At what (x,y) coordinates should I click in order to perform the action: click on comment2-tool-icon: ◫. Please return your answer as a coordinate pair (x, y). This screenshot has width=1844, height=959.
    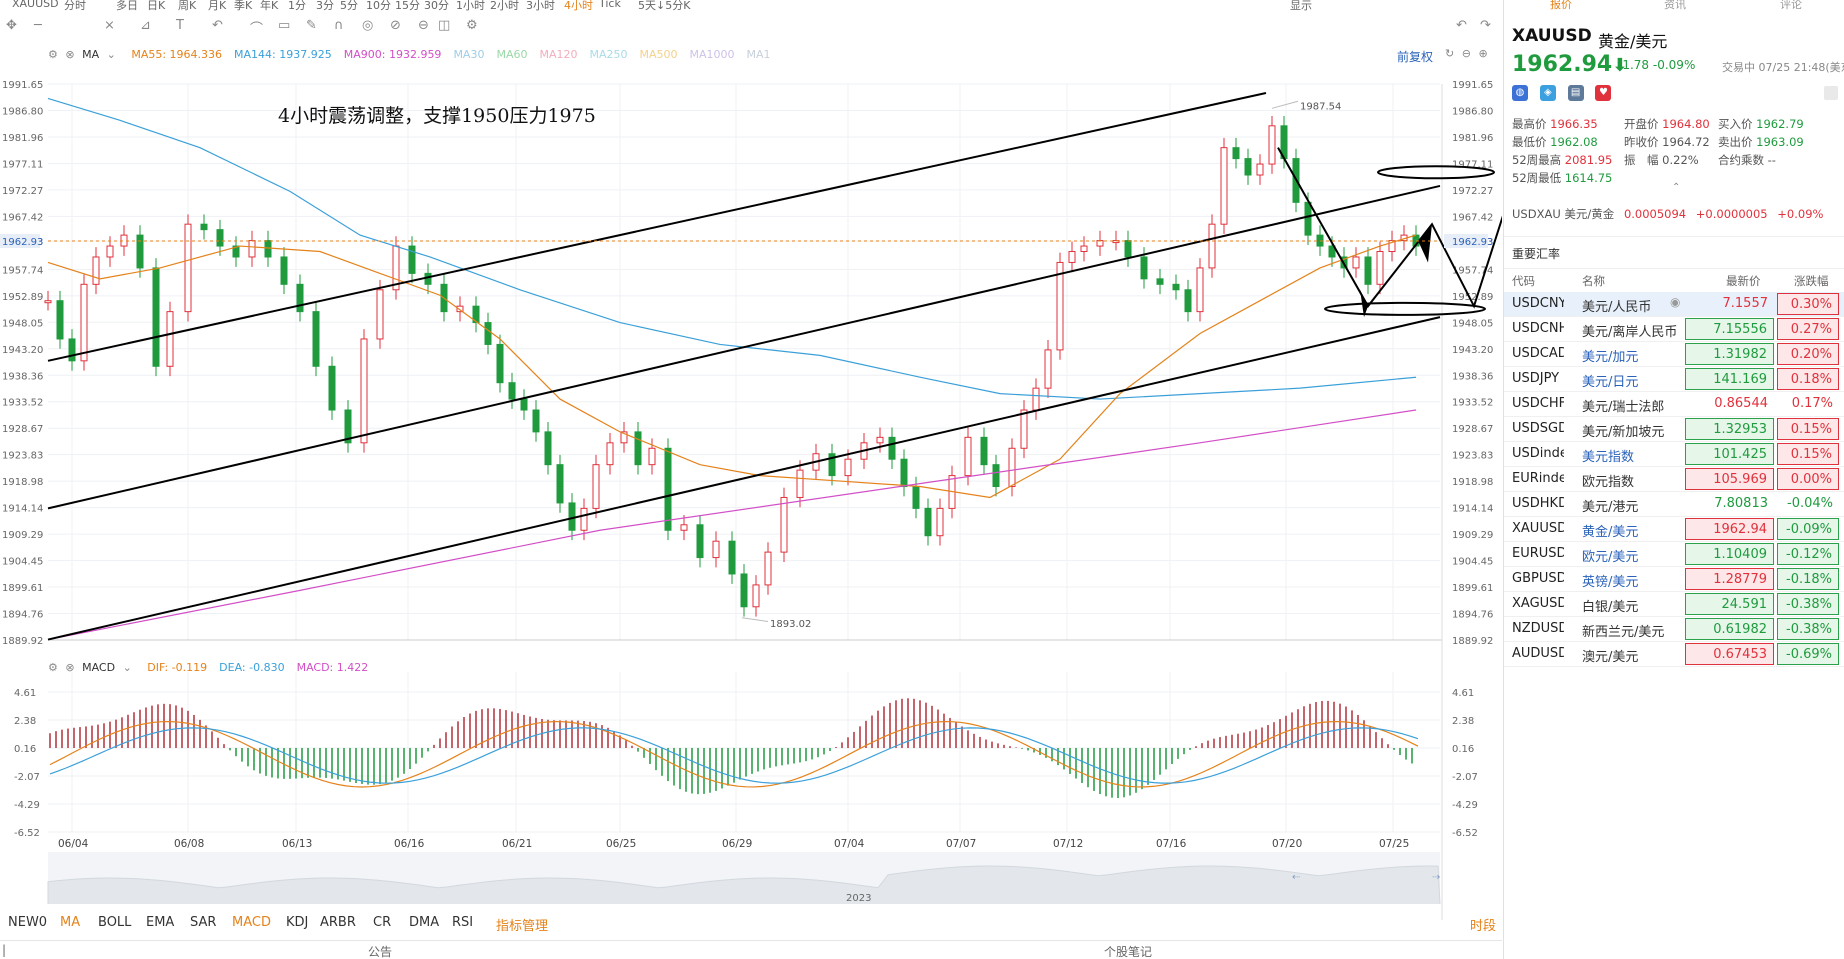
    Looking at the image, I should click on (444, 25).